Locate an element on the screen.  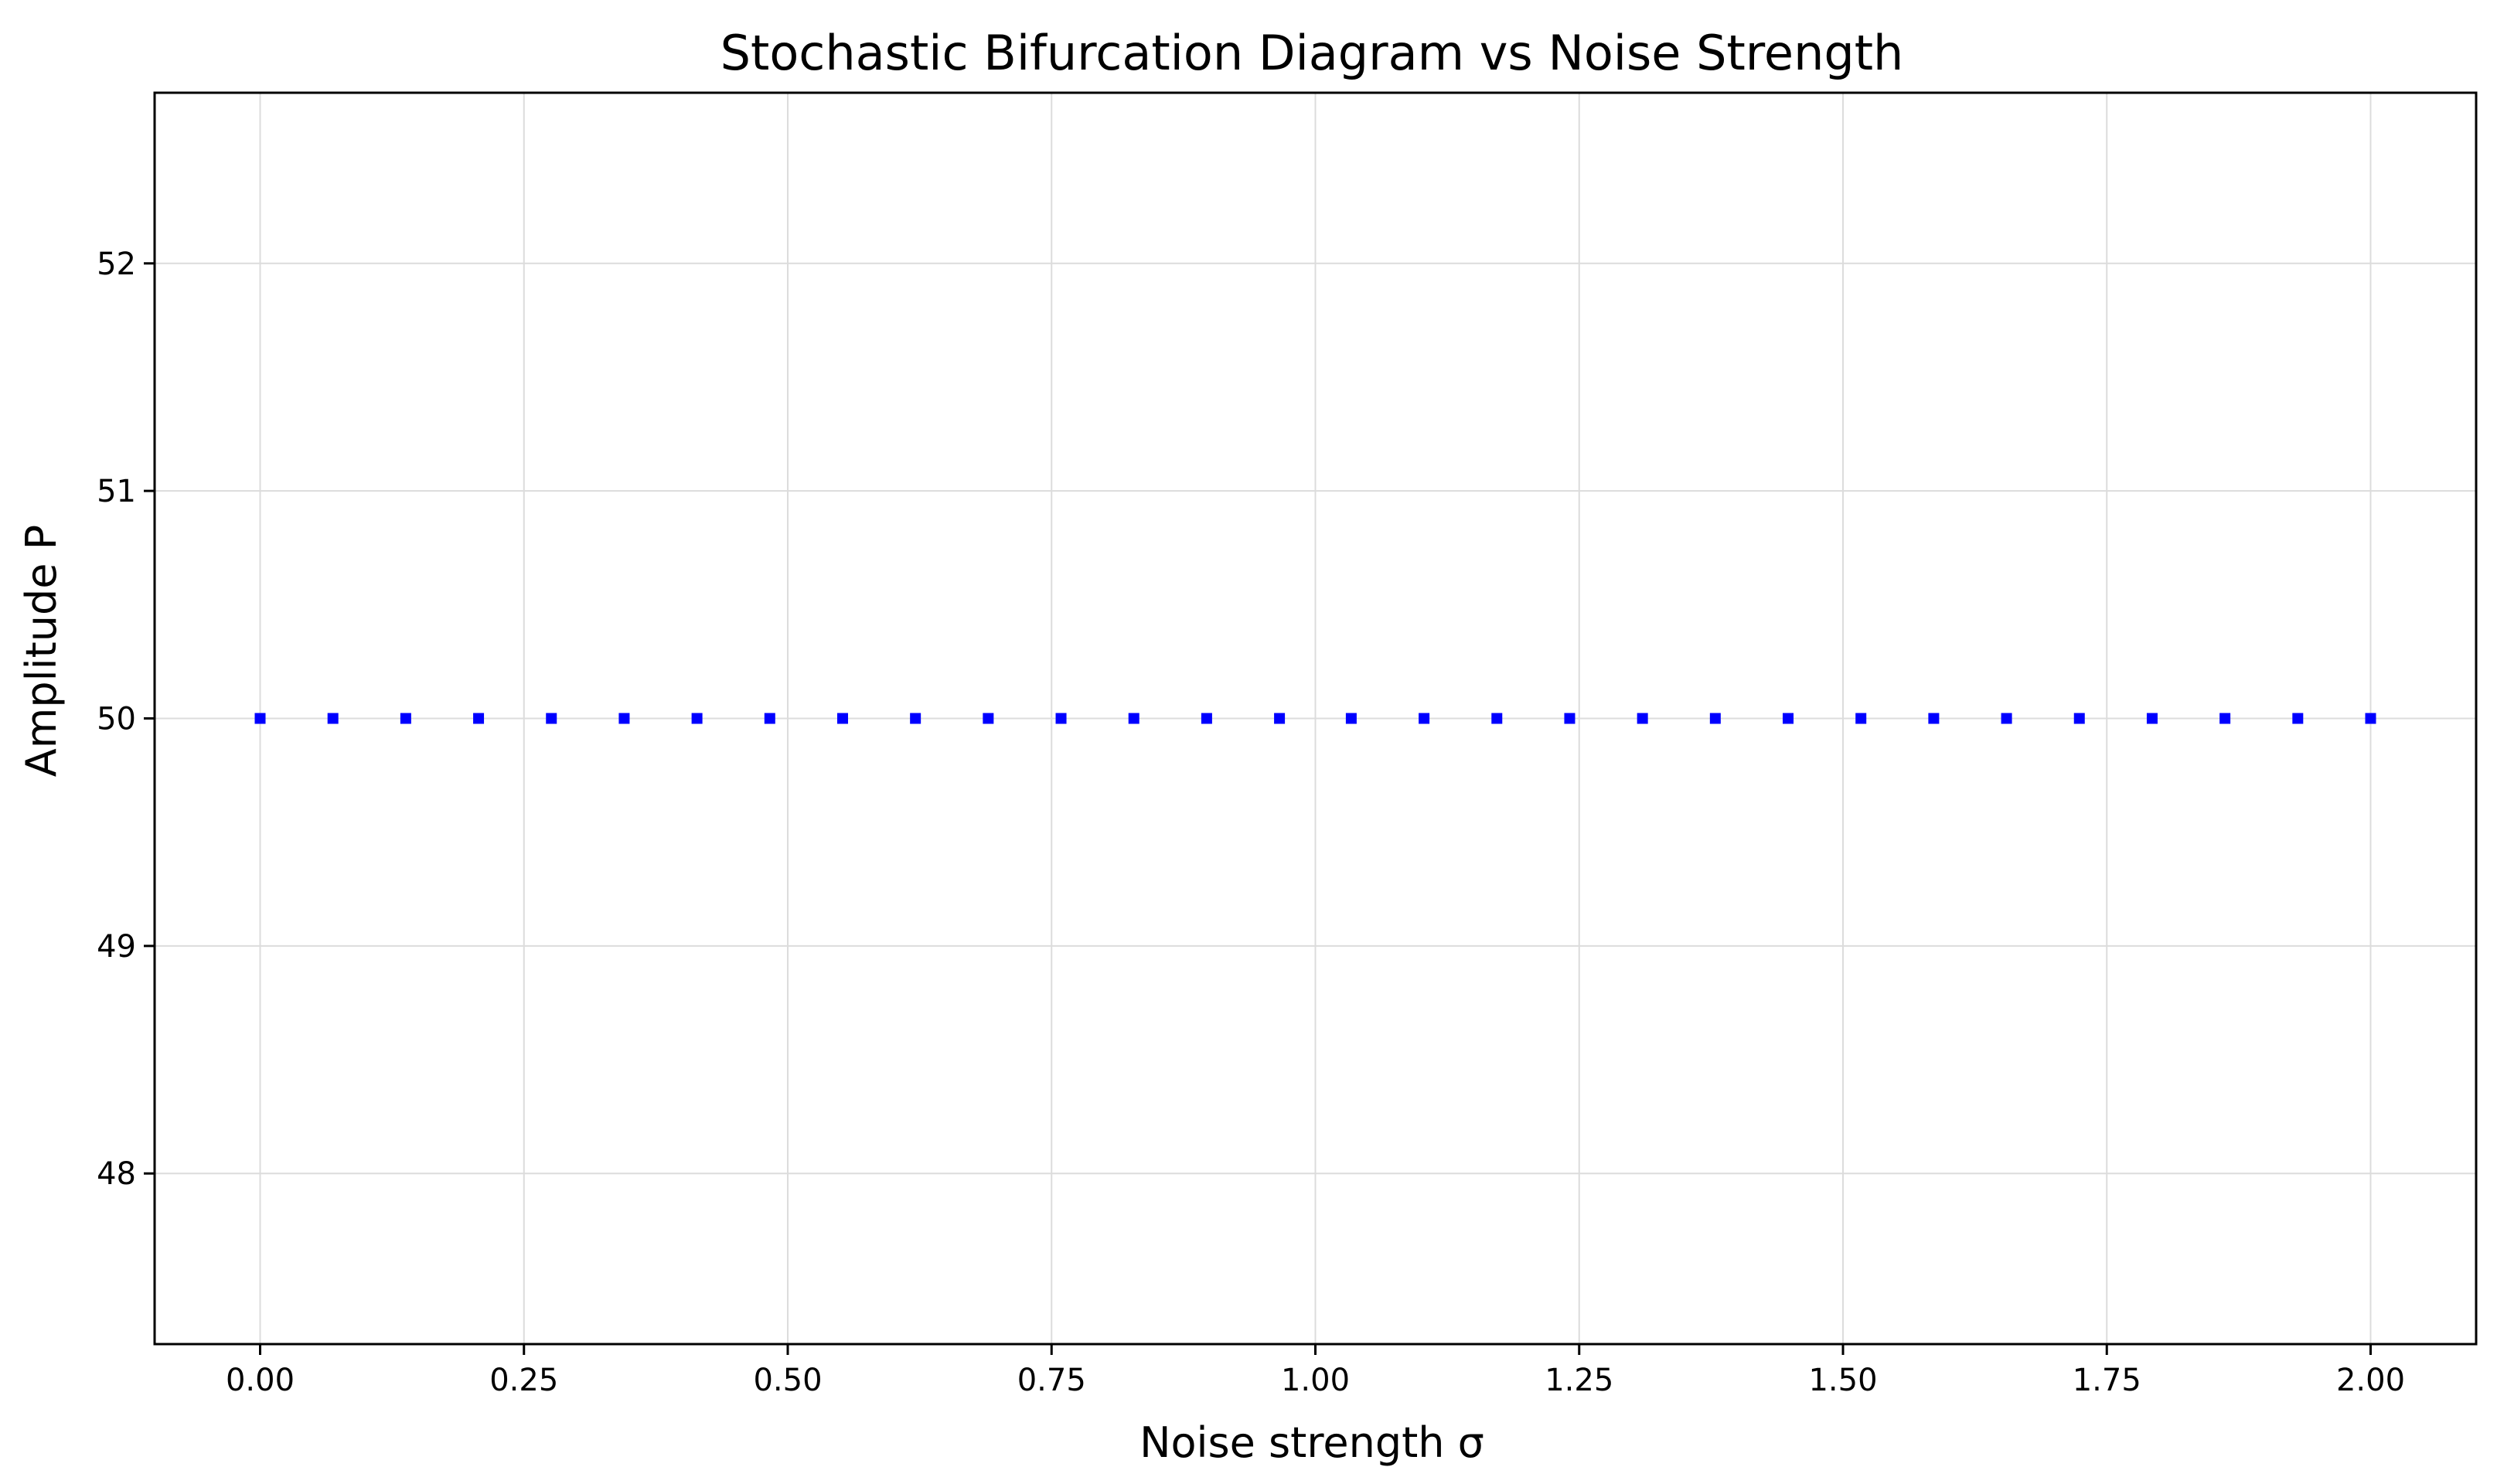
x-tick-label: 1.25 is located at coordinates (1579, 1380).